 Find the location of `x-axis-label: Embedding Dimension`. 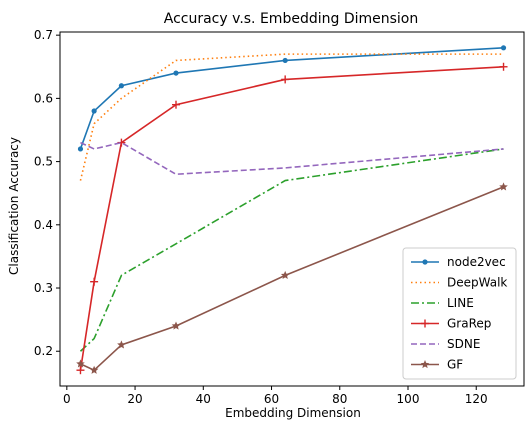

x-axis-label: Embedding Dimension is located at coordinates (293, 413).